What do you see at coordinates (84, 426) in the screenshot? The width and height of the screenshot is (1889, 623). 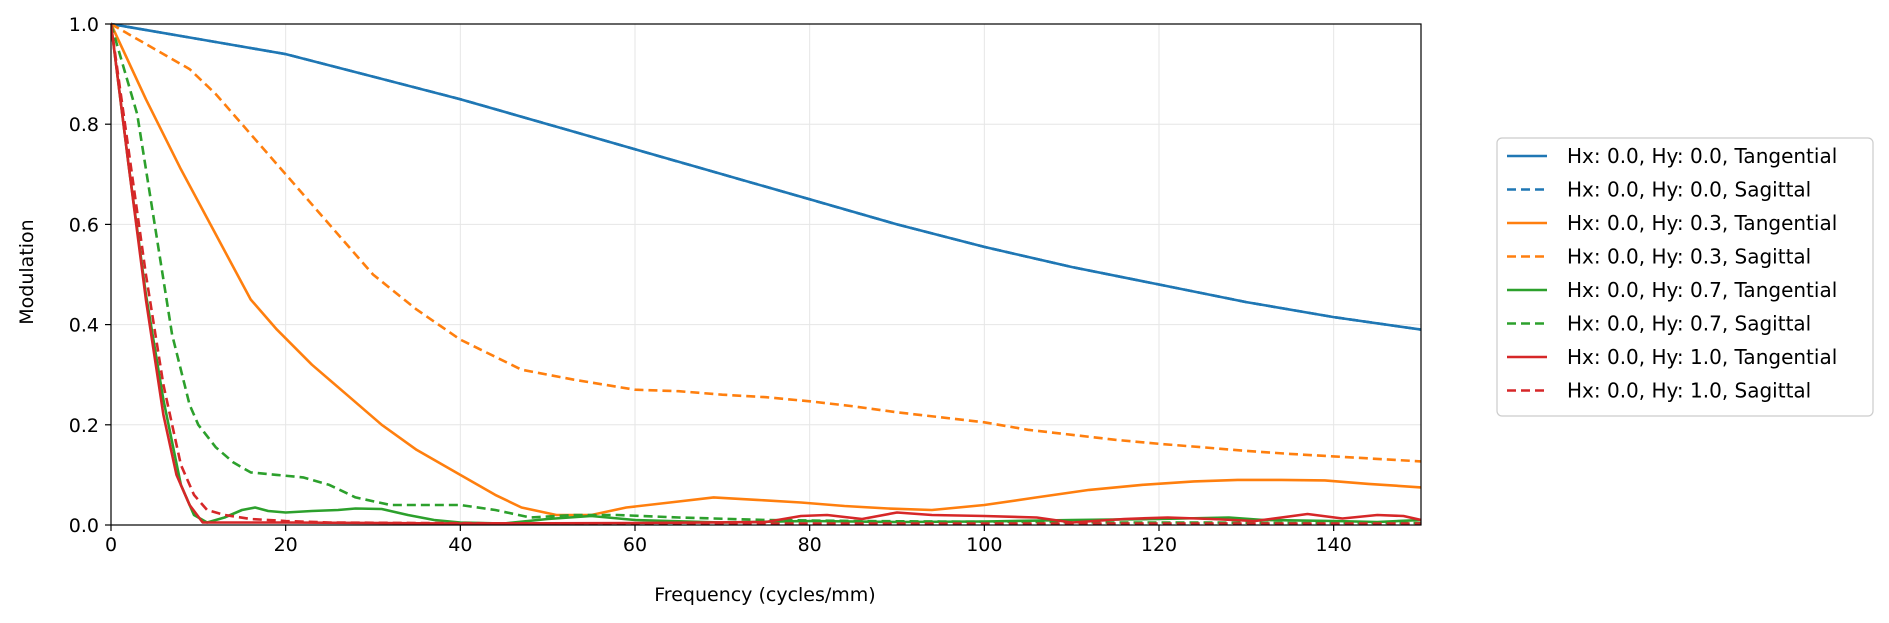 I see `y-tick-label: 0.2` at bounding box center [84, 426].